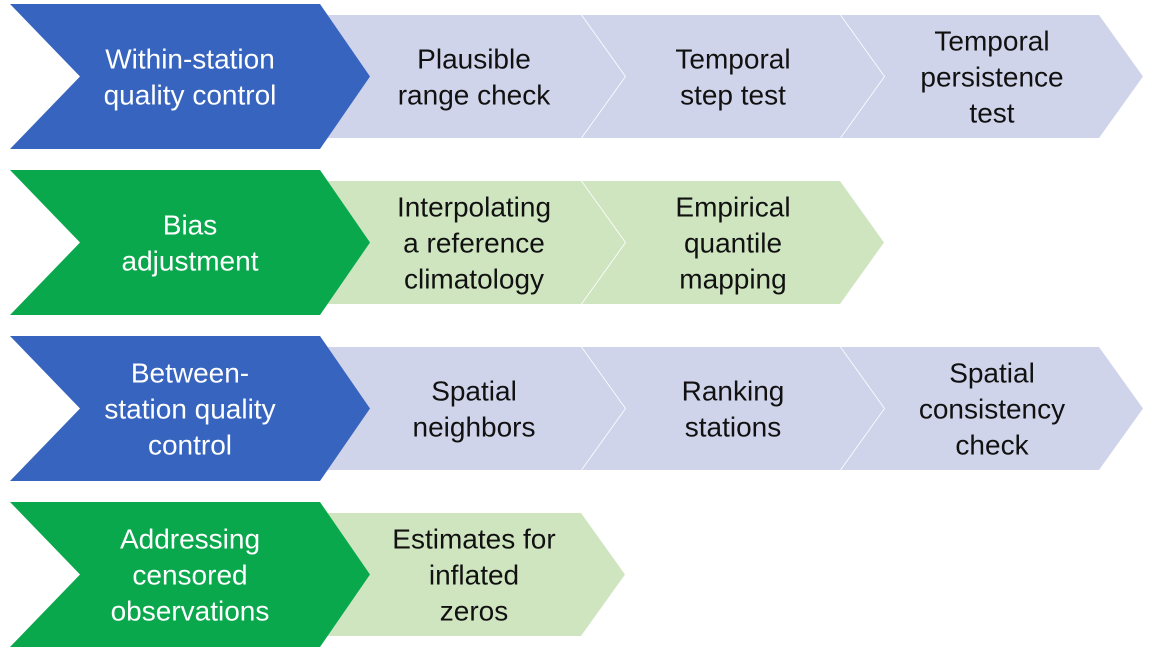 The height and width of the screenshot is (653, 1152). Describe the element at coordinates (475, 95) in the screenshot. I see `step-label-line: range check` at that location.